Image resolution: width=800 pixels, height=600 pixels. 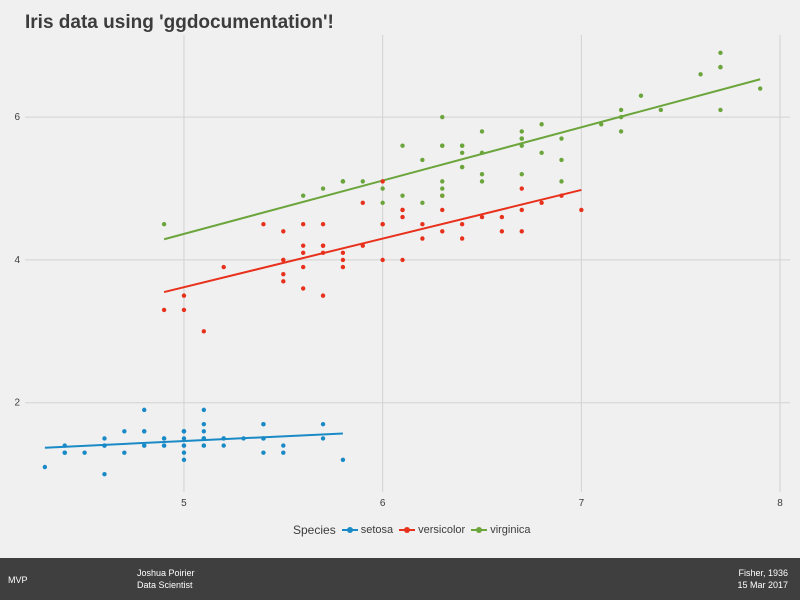 I want to click on legend-items: setosa versicolor virginica, so click(x=439, y=530).